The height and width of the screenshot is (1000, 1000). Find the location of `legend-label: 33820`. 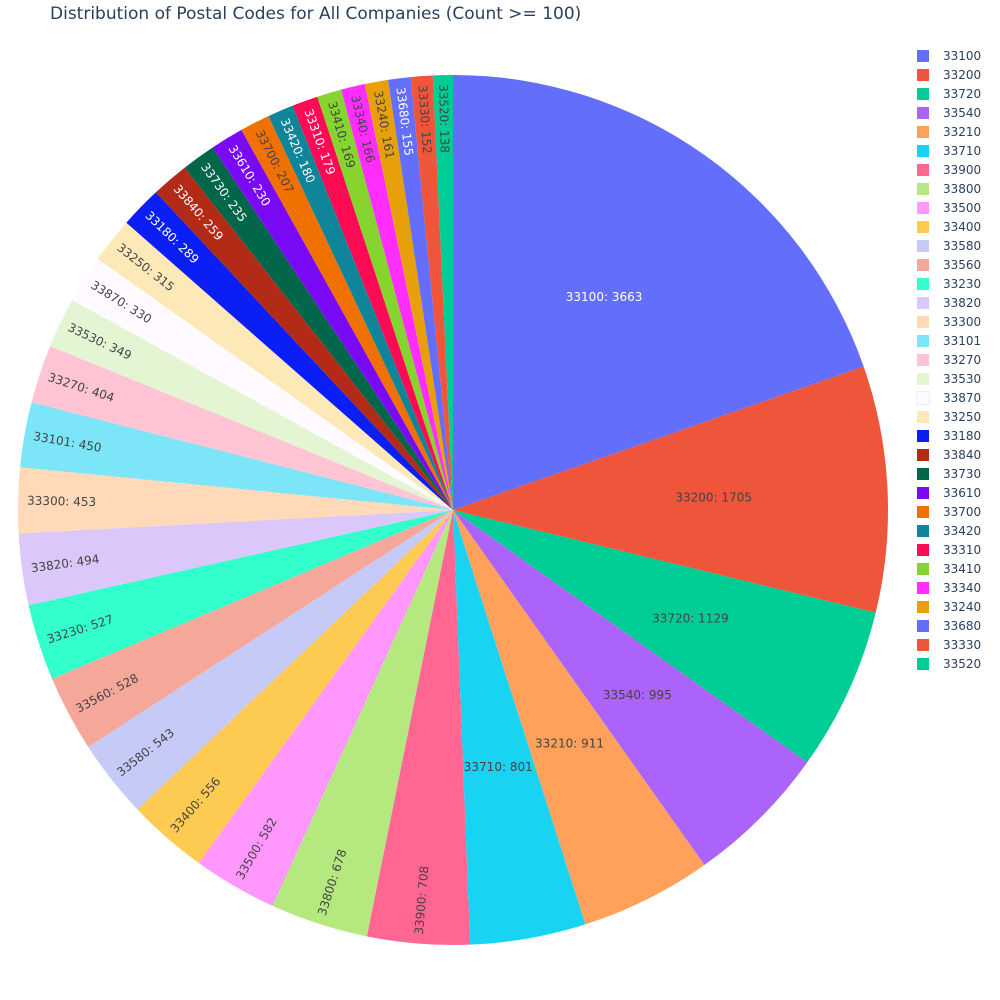

legend-label: 33820 is located at coordinates (962, 302).